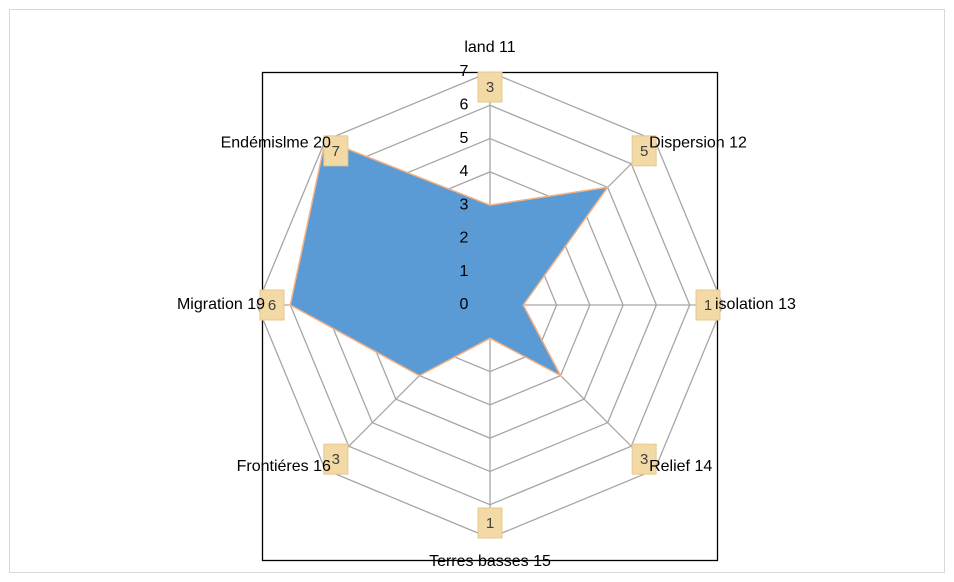 This screenshot has height=582, width=954. Describe the element at coordinates (489, 47) in the screenshot. I see `category-label: land 11` at that location.